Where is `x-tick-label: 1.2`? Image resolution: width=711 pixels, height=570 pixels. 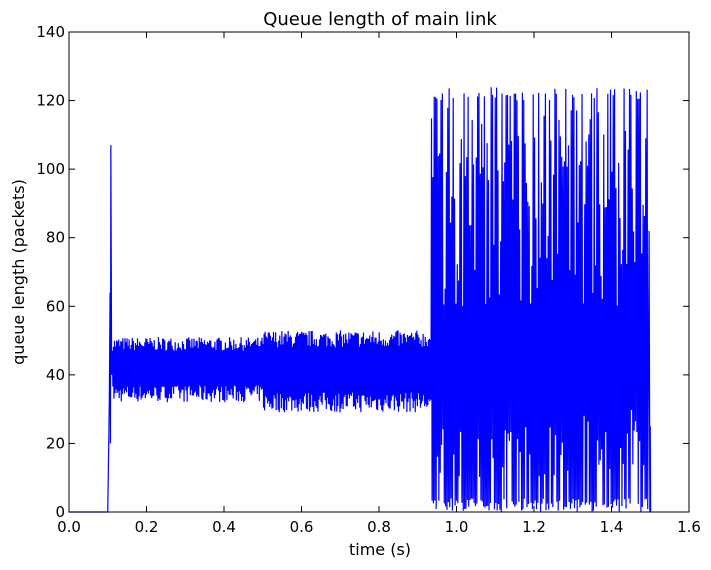
x-tick-label: 1.2 is located at coordinates (534, 527).